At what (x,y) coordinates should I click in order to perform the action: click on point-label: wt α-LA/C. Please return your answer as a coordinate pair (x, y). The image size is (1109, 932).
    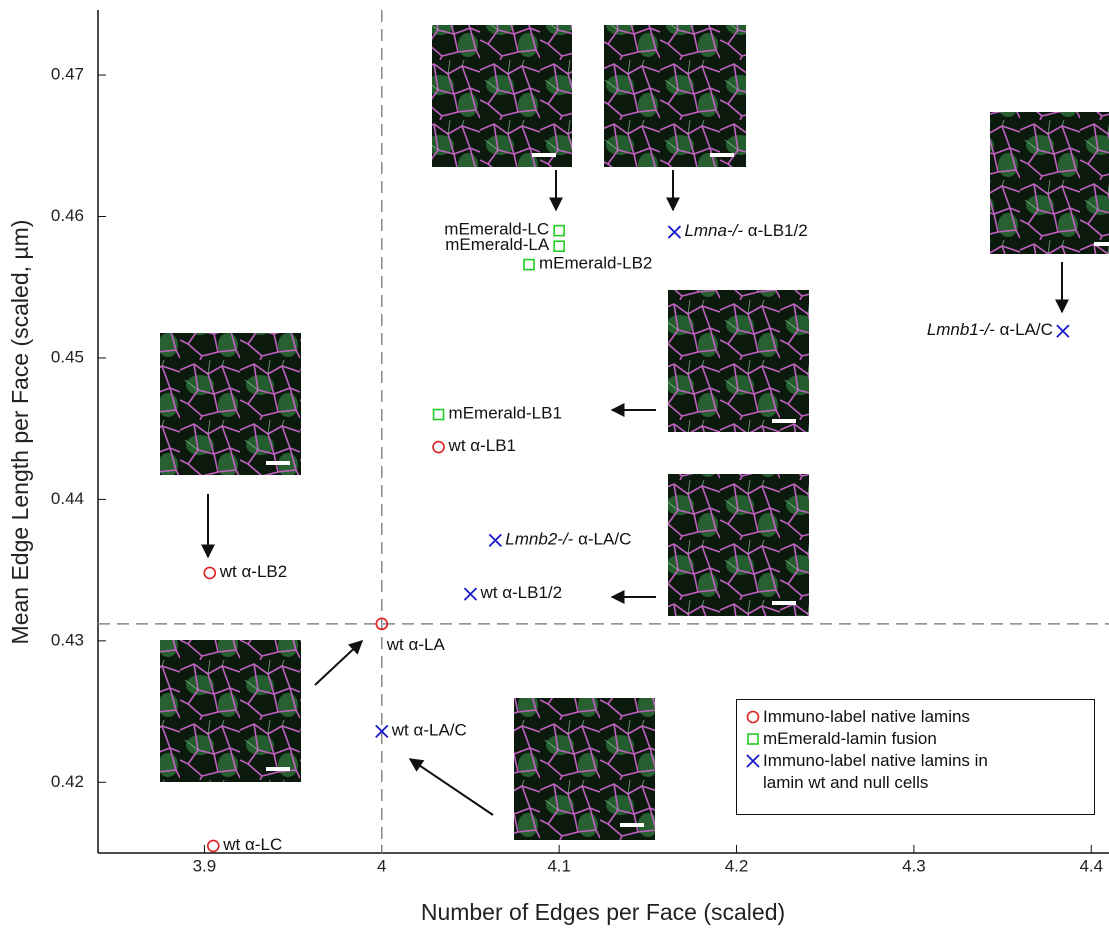
    Looking at the image, I should click on (429, 730).